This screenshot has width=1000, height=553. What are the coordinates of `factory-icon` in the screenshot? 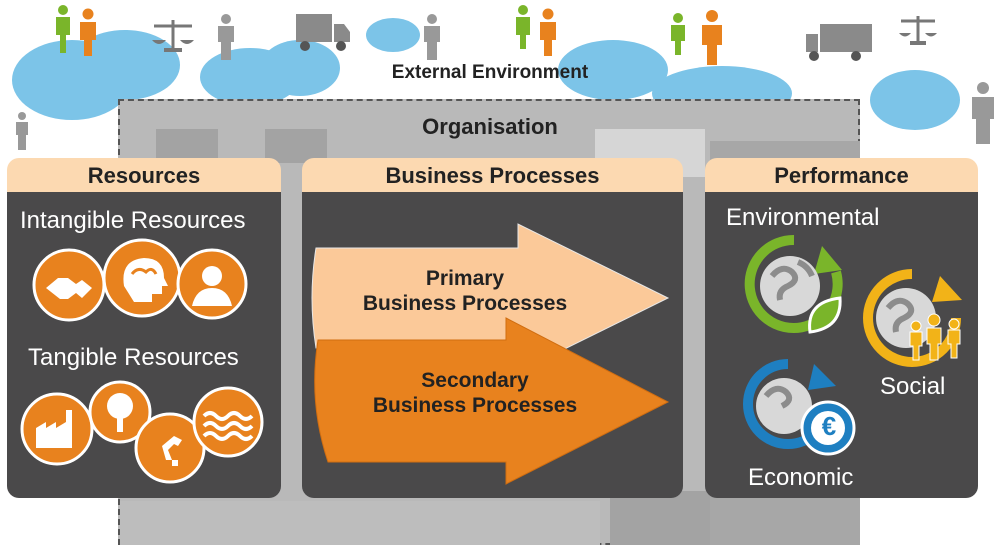 It's located at (57, 429).